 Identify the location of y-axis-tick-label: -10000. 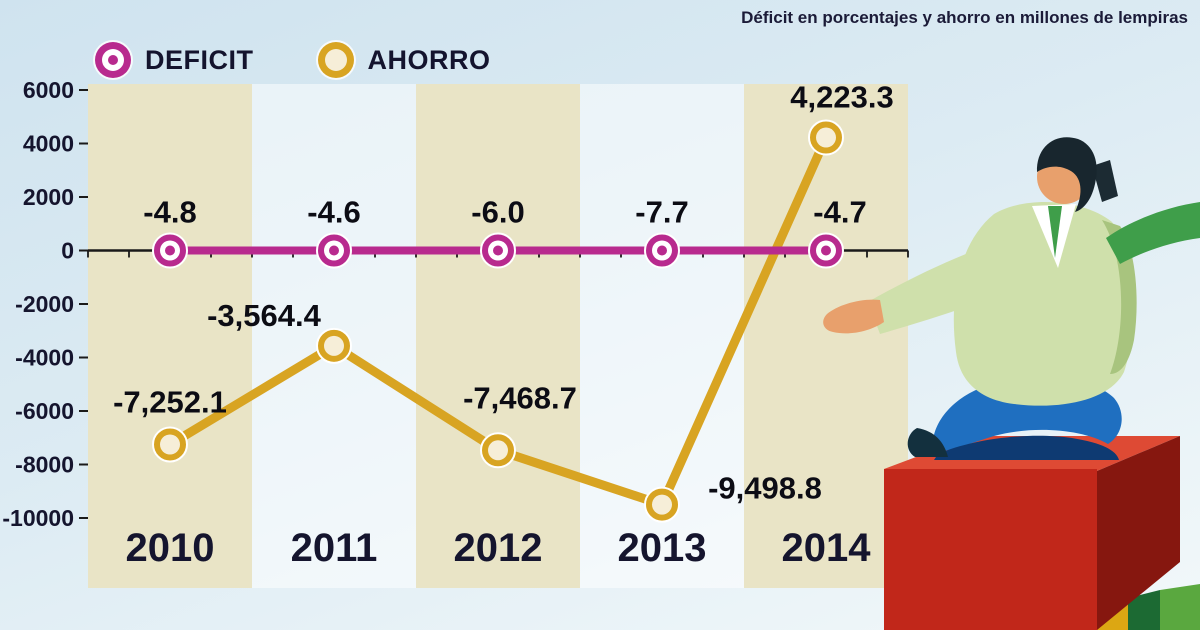
(38, 518).